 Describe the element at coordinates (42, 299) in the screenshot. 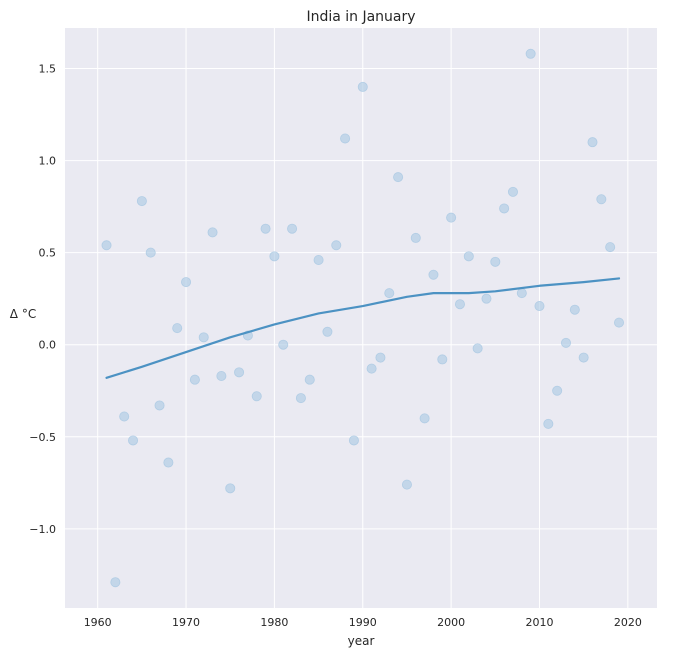

I see `y-axis-ticks: −1.0 −0.5 0.0 0.5 1.0 1.5` at that location.